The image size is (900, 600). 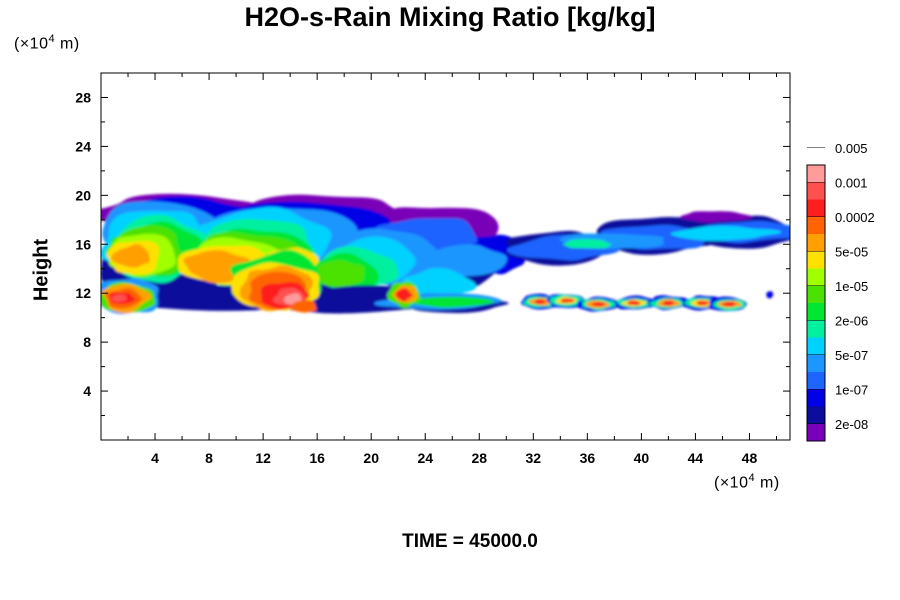 I want to click on y-axis-unit: (×104 m), so click(x=47, y=43).